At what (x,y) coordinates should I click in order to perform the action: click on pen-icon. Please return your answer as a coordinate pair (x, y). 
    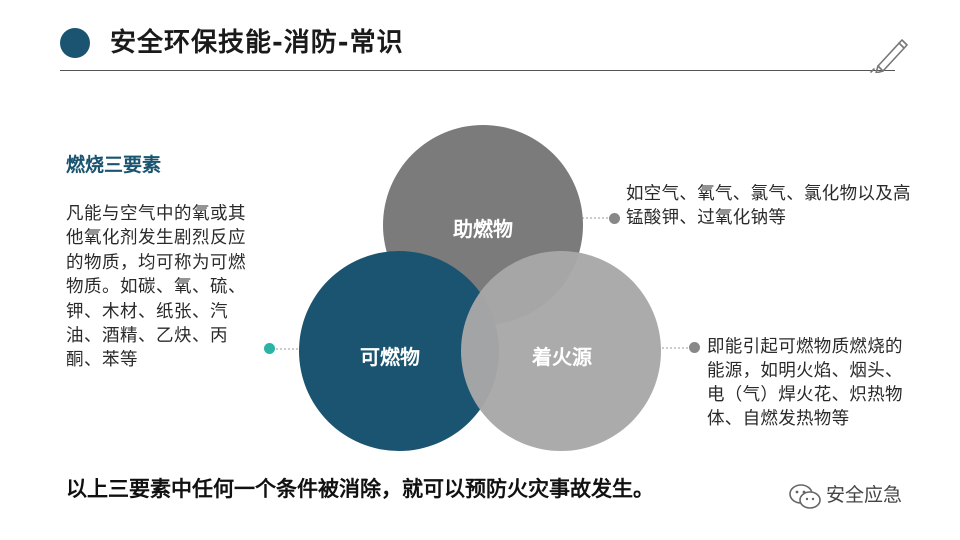
    Looking at the image, I should click on (889, 56).